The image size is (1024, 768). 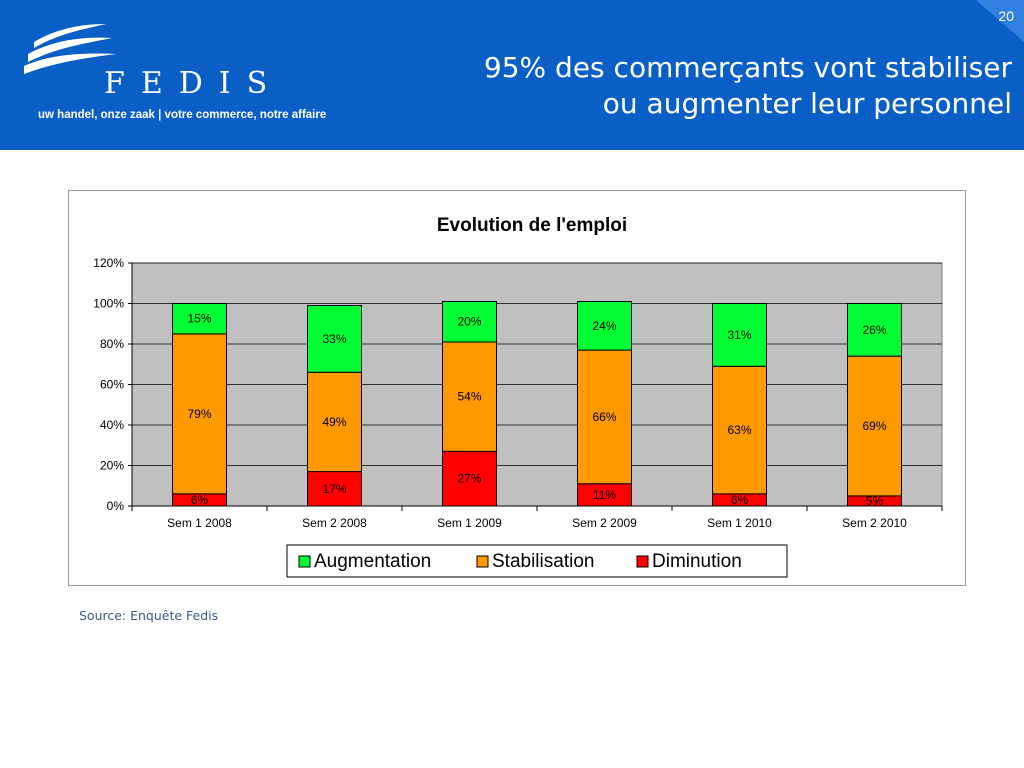 I want to click on data-label: 66%, so click(x=604, y=417).